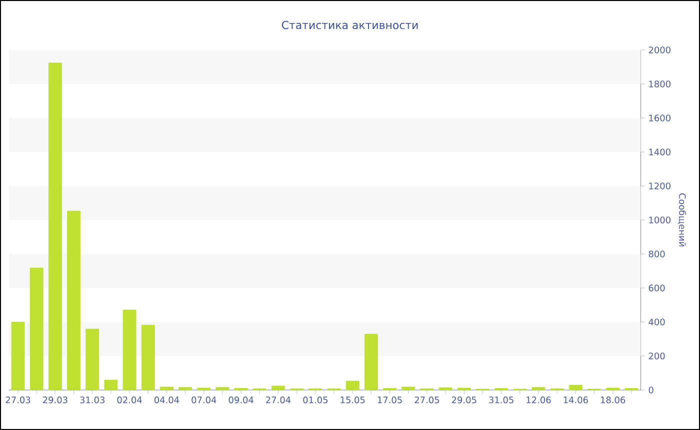  What do you see at coordinates (576, 400) in the screenshot?
I see `x-tick-label: 14.06` at bounding box center [576, 400].